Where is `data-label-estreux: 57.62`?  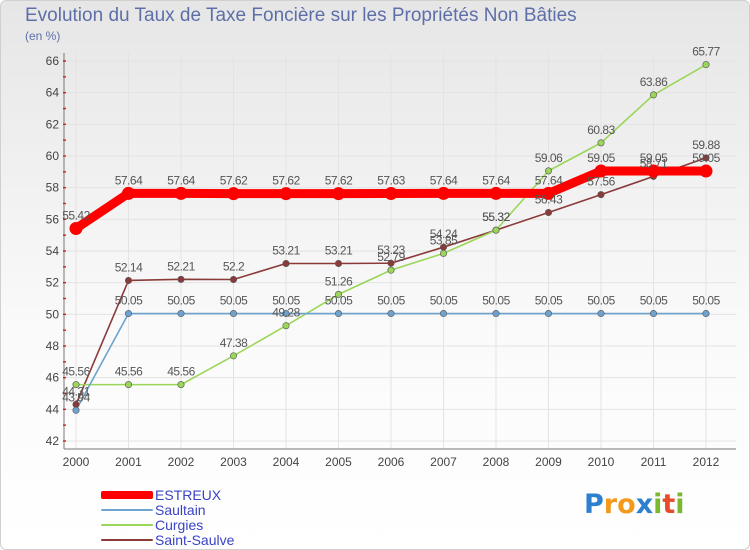
data-label-estreux: 57.62 is located at coordinates (339, 181).